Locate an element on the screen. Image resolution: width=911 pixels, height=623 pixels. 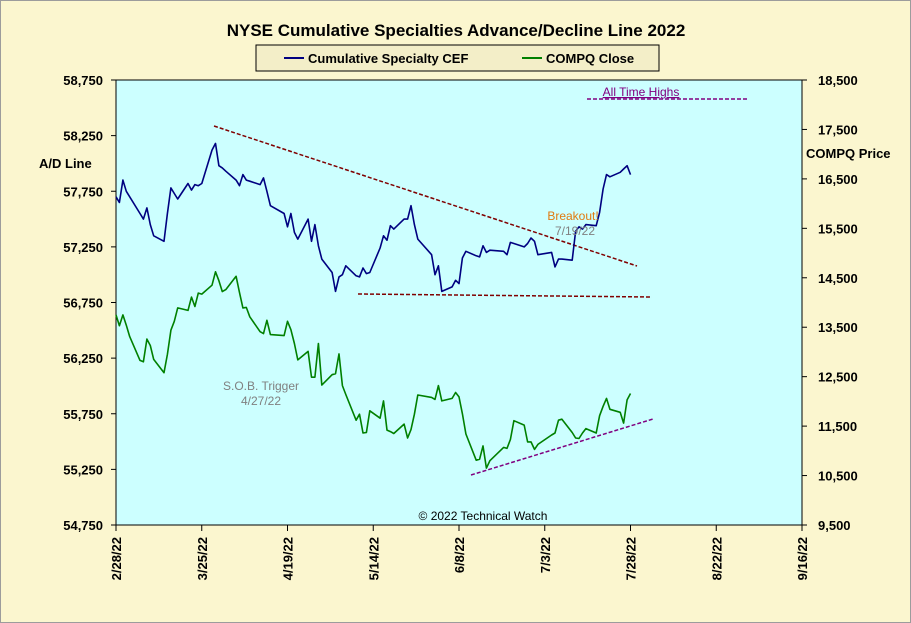
annotation-sob-date: 4/27/22 is located at coordinates (261, 401).